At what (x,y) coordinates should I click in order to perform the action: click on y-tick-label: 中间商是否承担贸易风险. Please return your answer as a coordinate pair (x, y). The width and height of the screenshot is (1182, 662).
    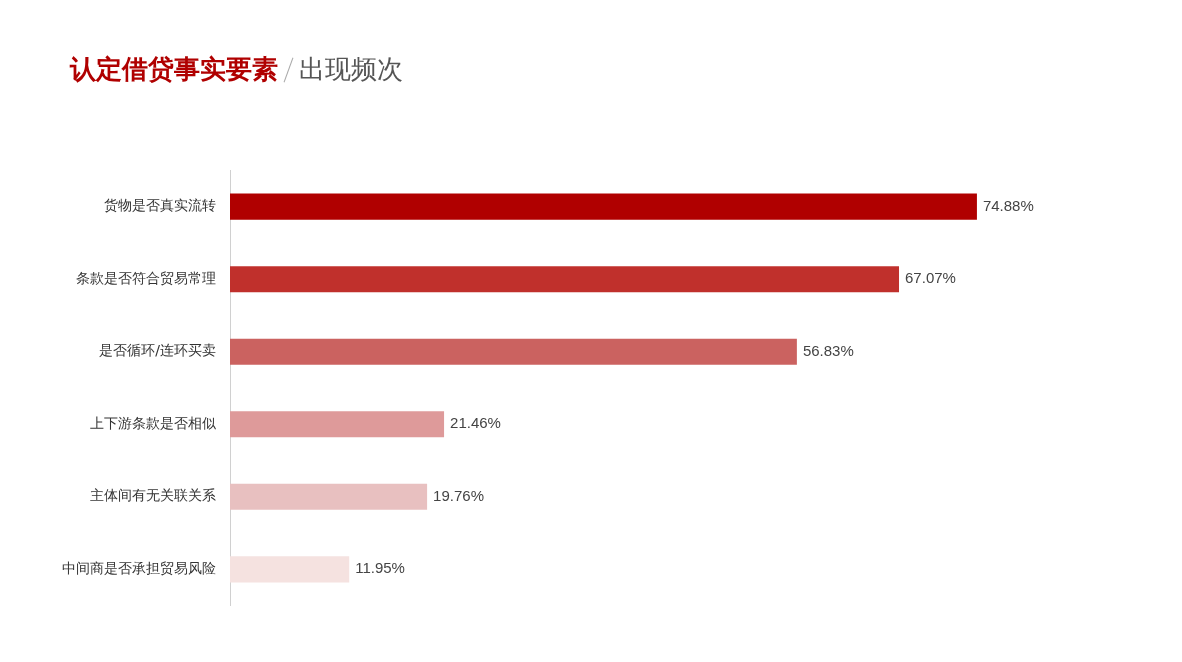
    Looking at the image, I should click on (139, 567).